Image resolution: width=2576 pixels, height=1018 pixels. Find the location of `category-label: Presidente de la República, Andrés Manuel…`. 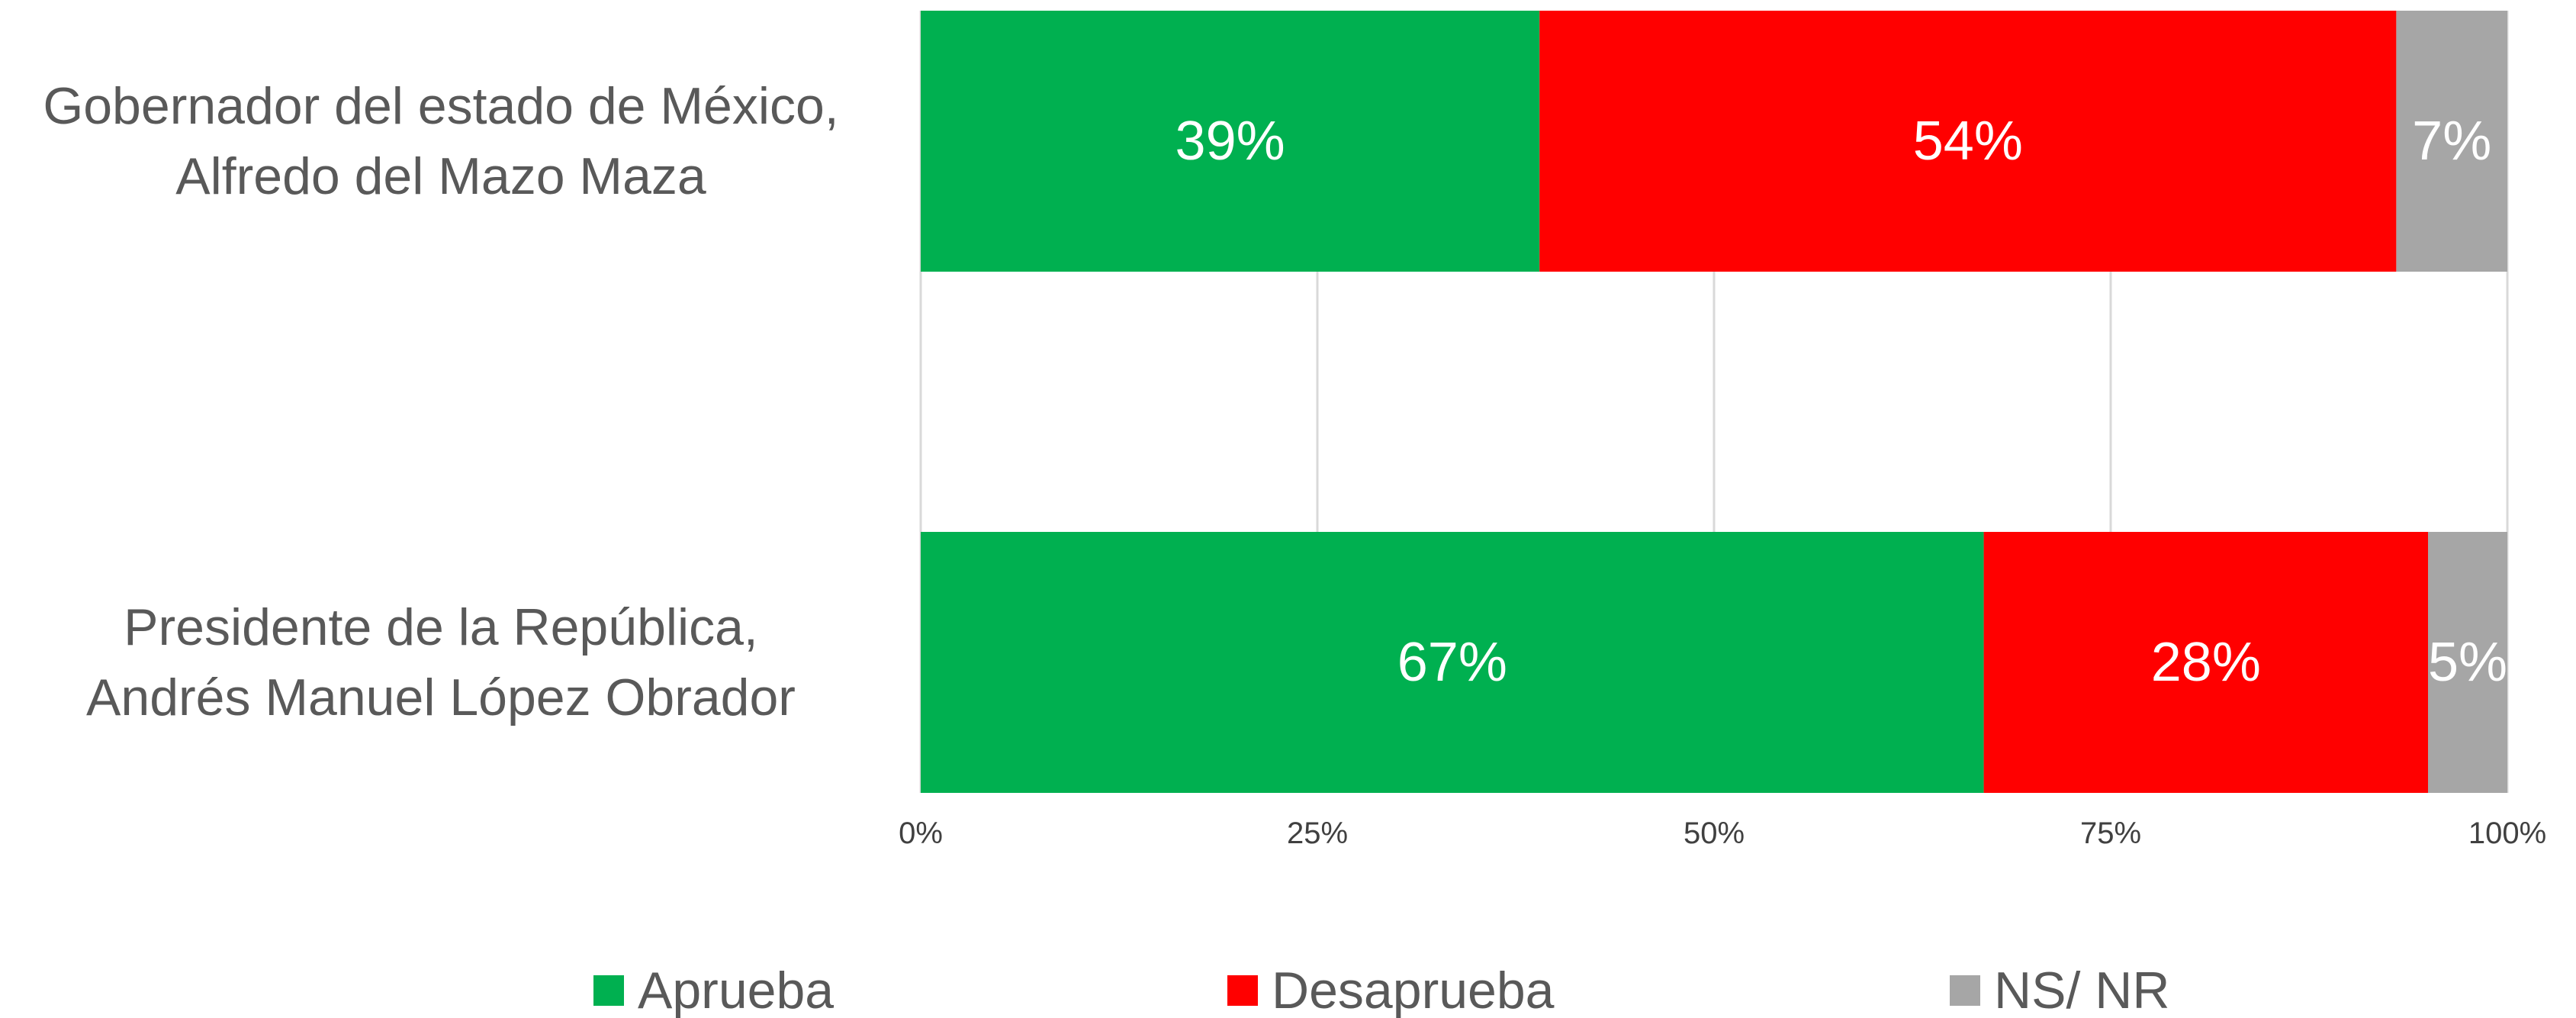

category-label: Presidente de la República, Andrés Manuel… is located at coordinates (441, 662).